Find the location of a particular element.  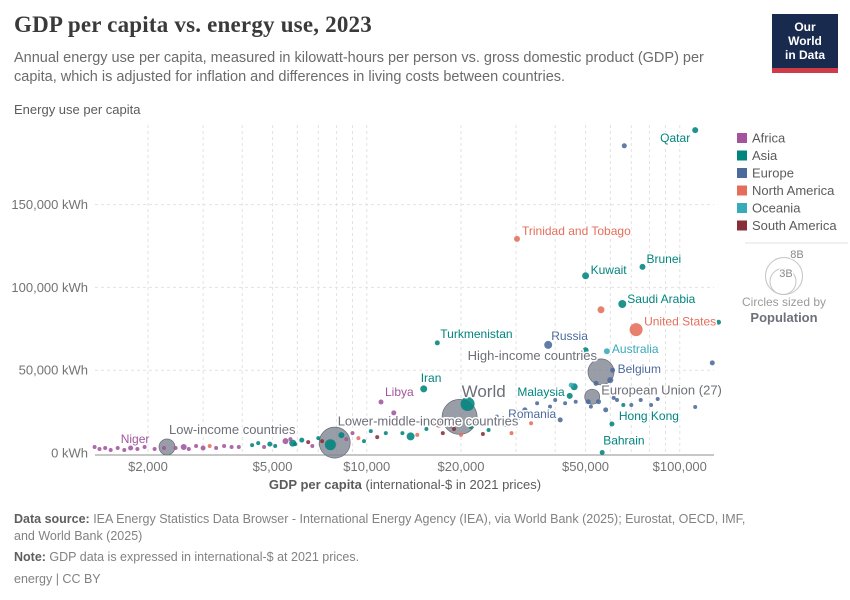

legend-swatch-north-america is located at coordinates (742, 190).